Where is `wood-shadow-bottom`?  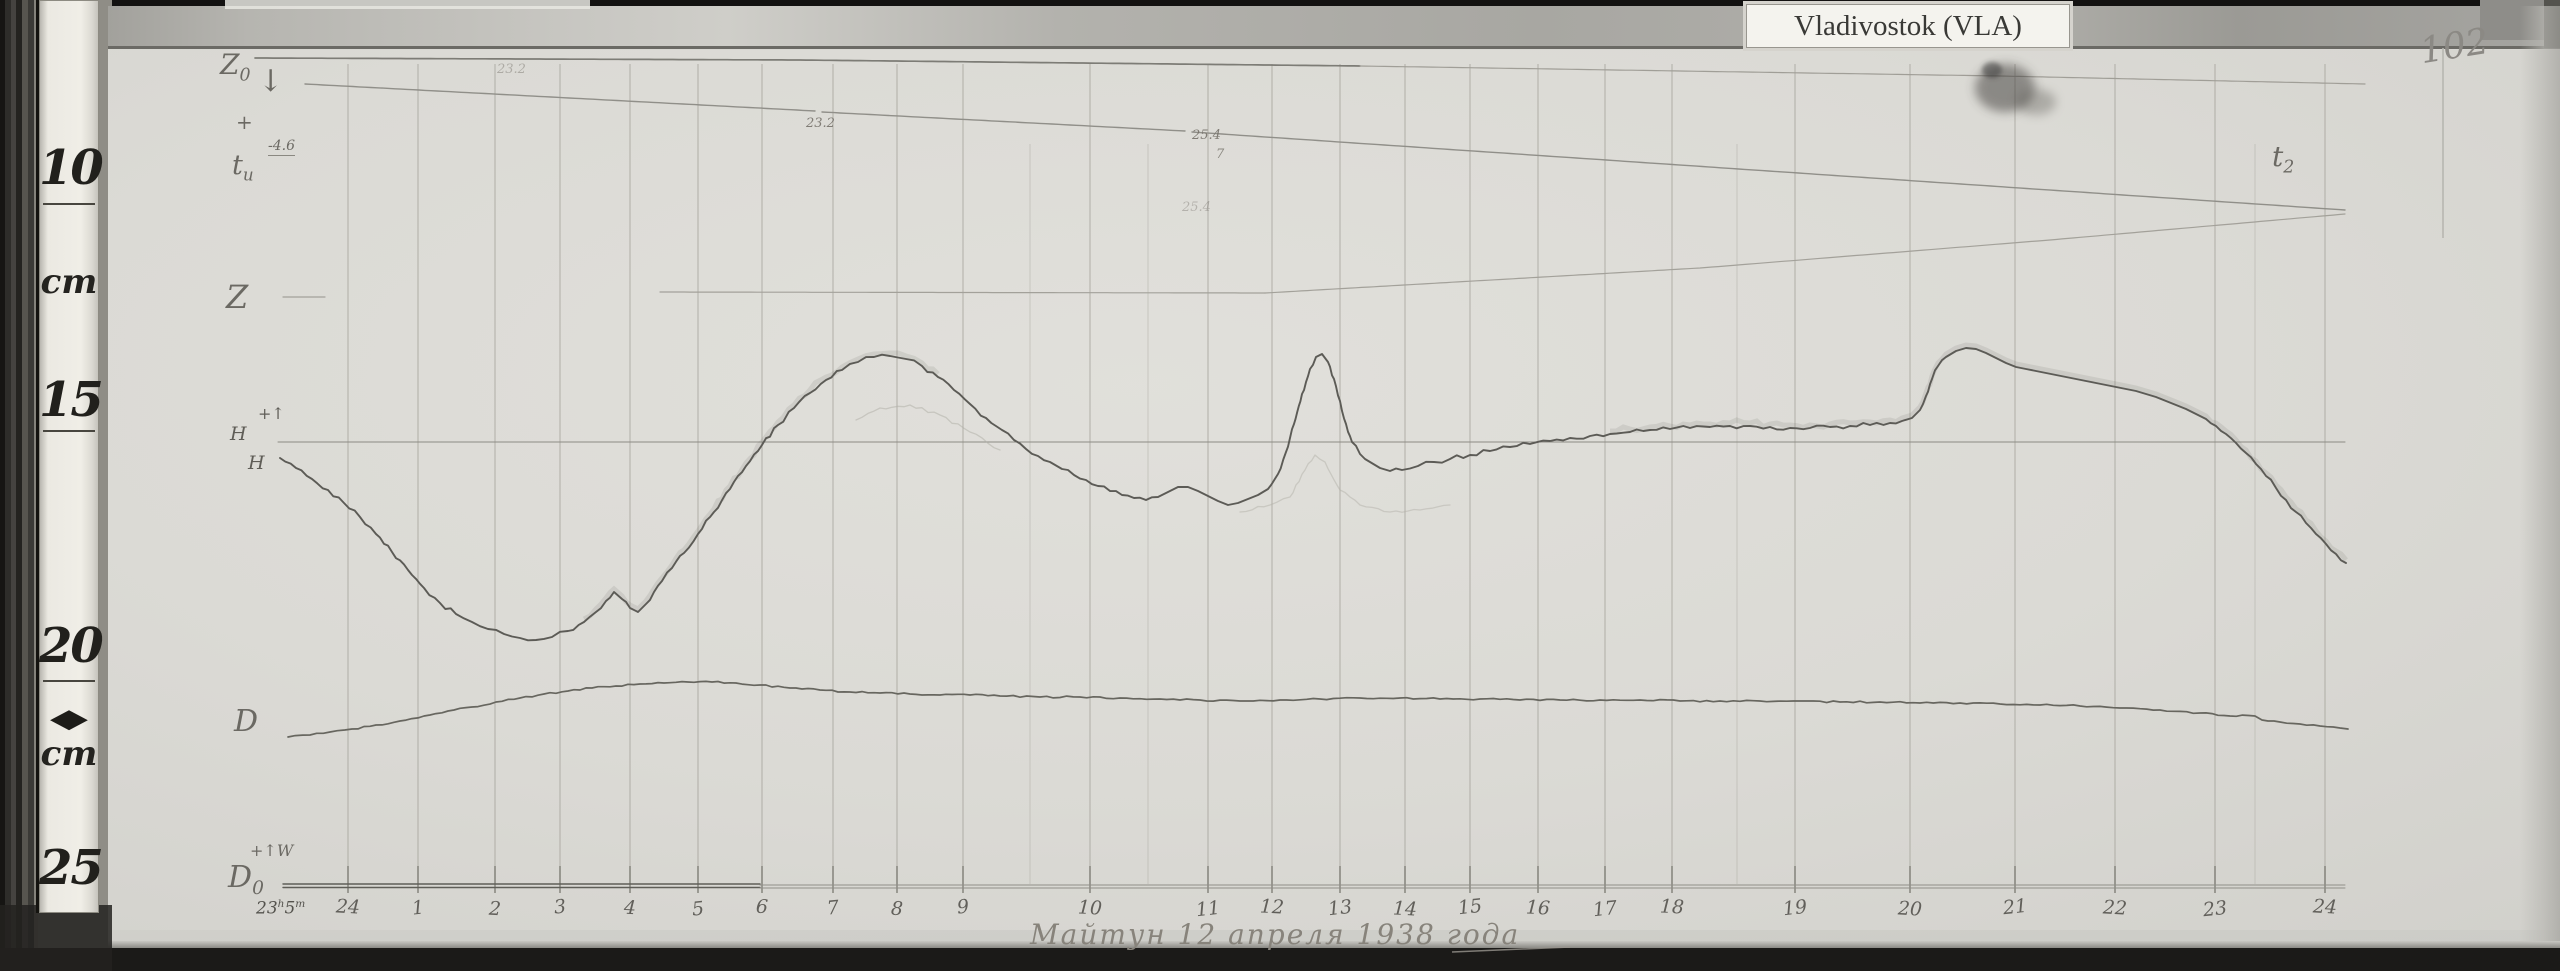 wood-shadow-bottom is located at coordinates (56, 938).